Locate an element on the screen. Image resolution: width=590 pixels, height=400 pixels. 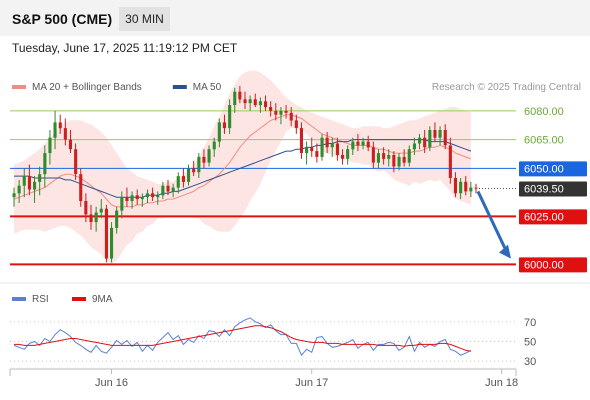
level-label: 6080.00 is located at coordinates (544, 112).